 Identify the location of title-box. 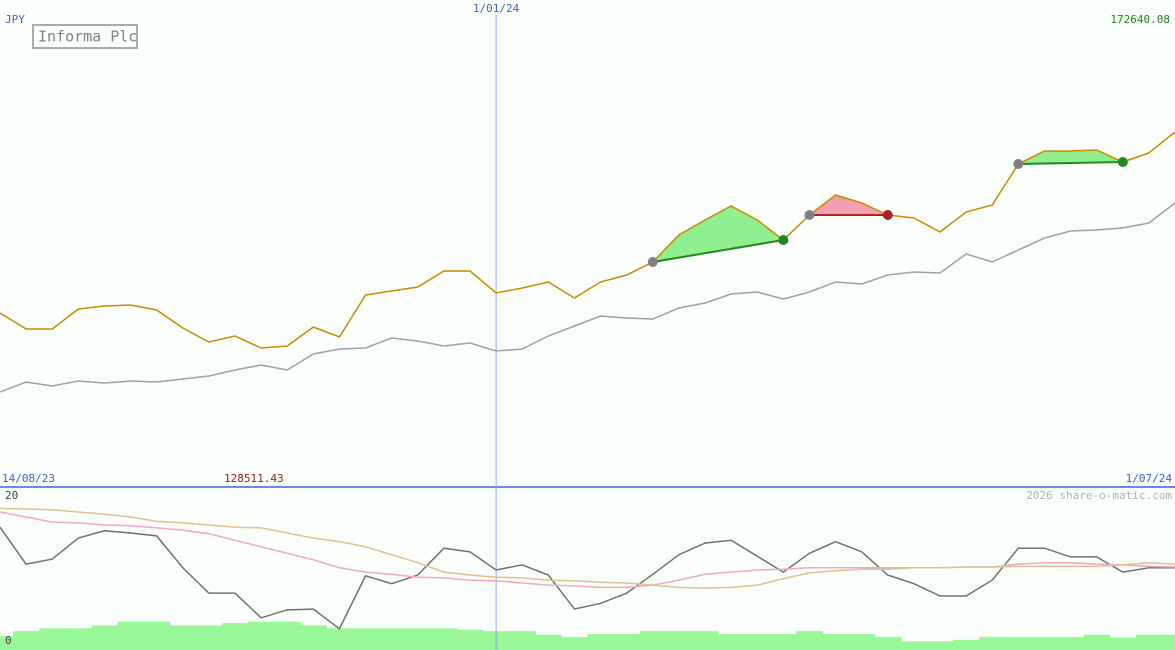
(85, 36).